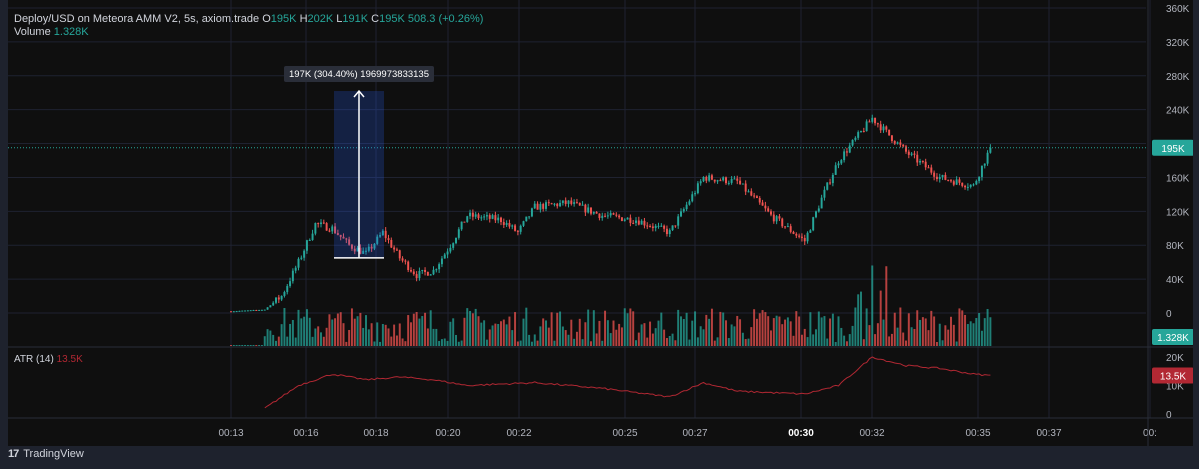 This screenshot has width=1199, height=469. I want to click on low-value: 191K, so click(355, 19).